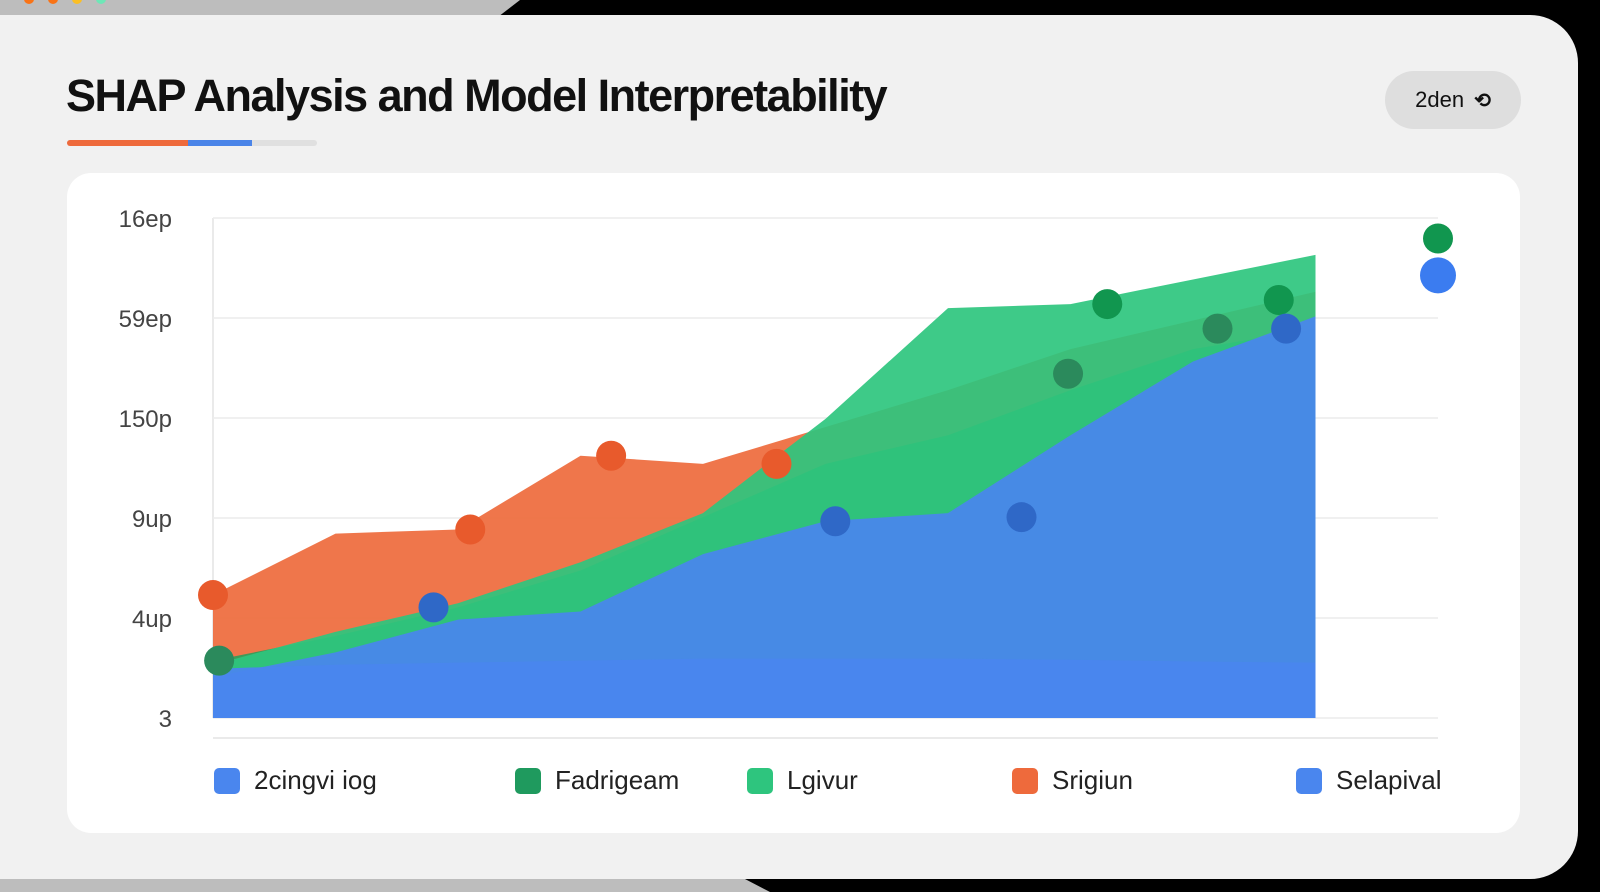  Describe the element at coordinates (145, 419) in the screenshot. I see `y-tick-label: 150p` at that location.